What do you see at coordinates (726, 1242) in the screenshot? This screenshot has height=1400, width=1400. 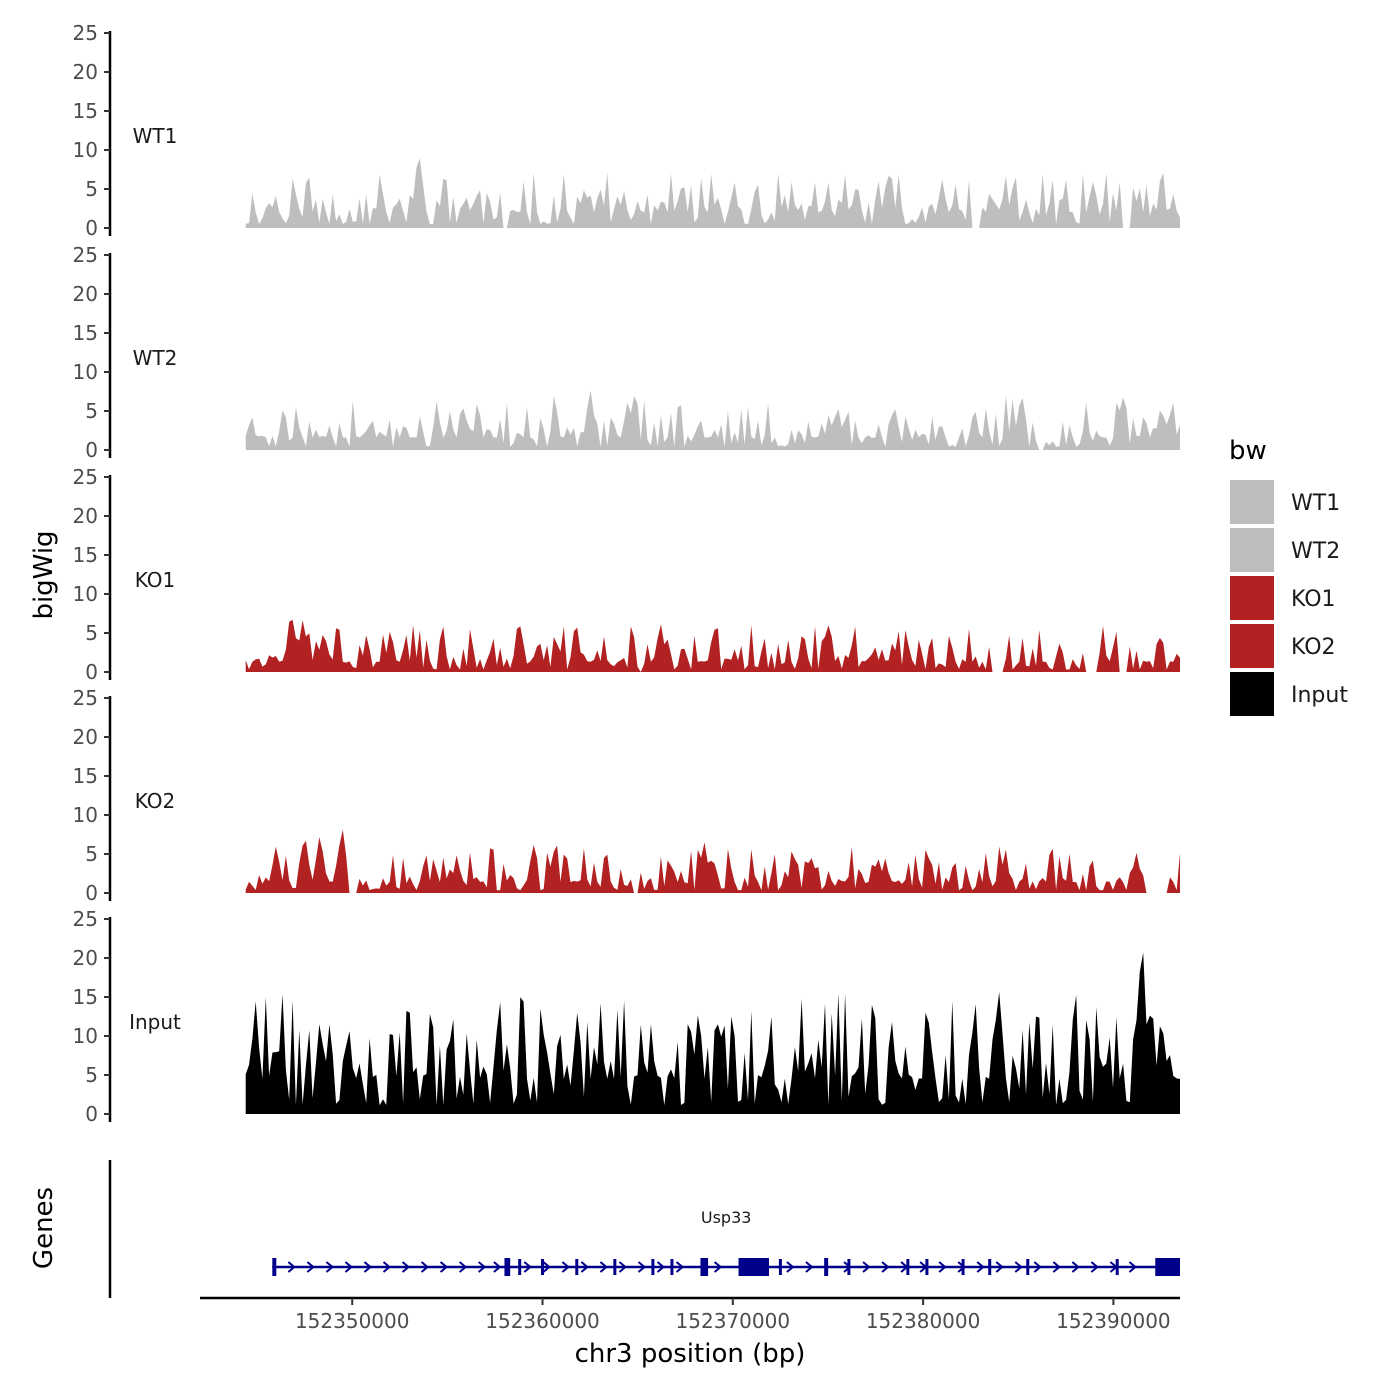 I see `gene-usp33: Usp33` at bounding box center [726, 1242].